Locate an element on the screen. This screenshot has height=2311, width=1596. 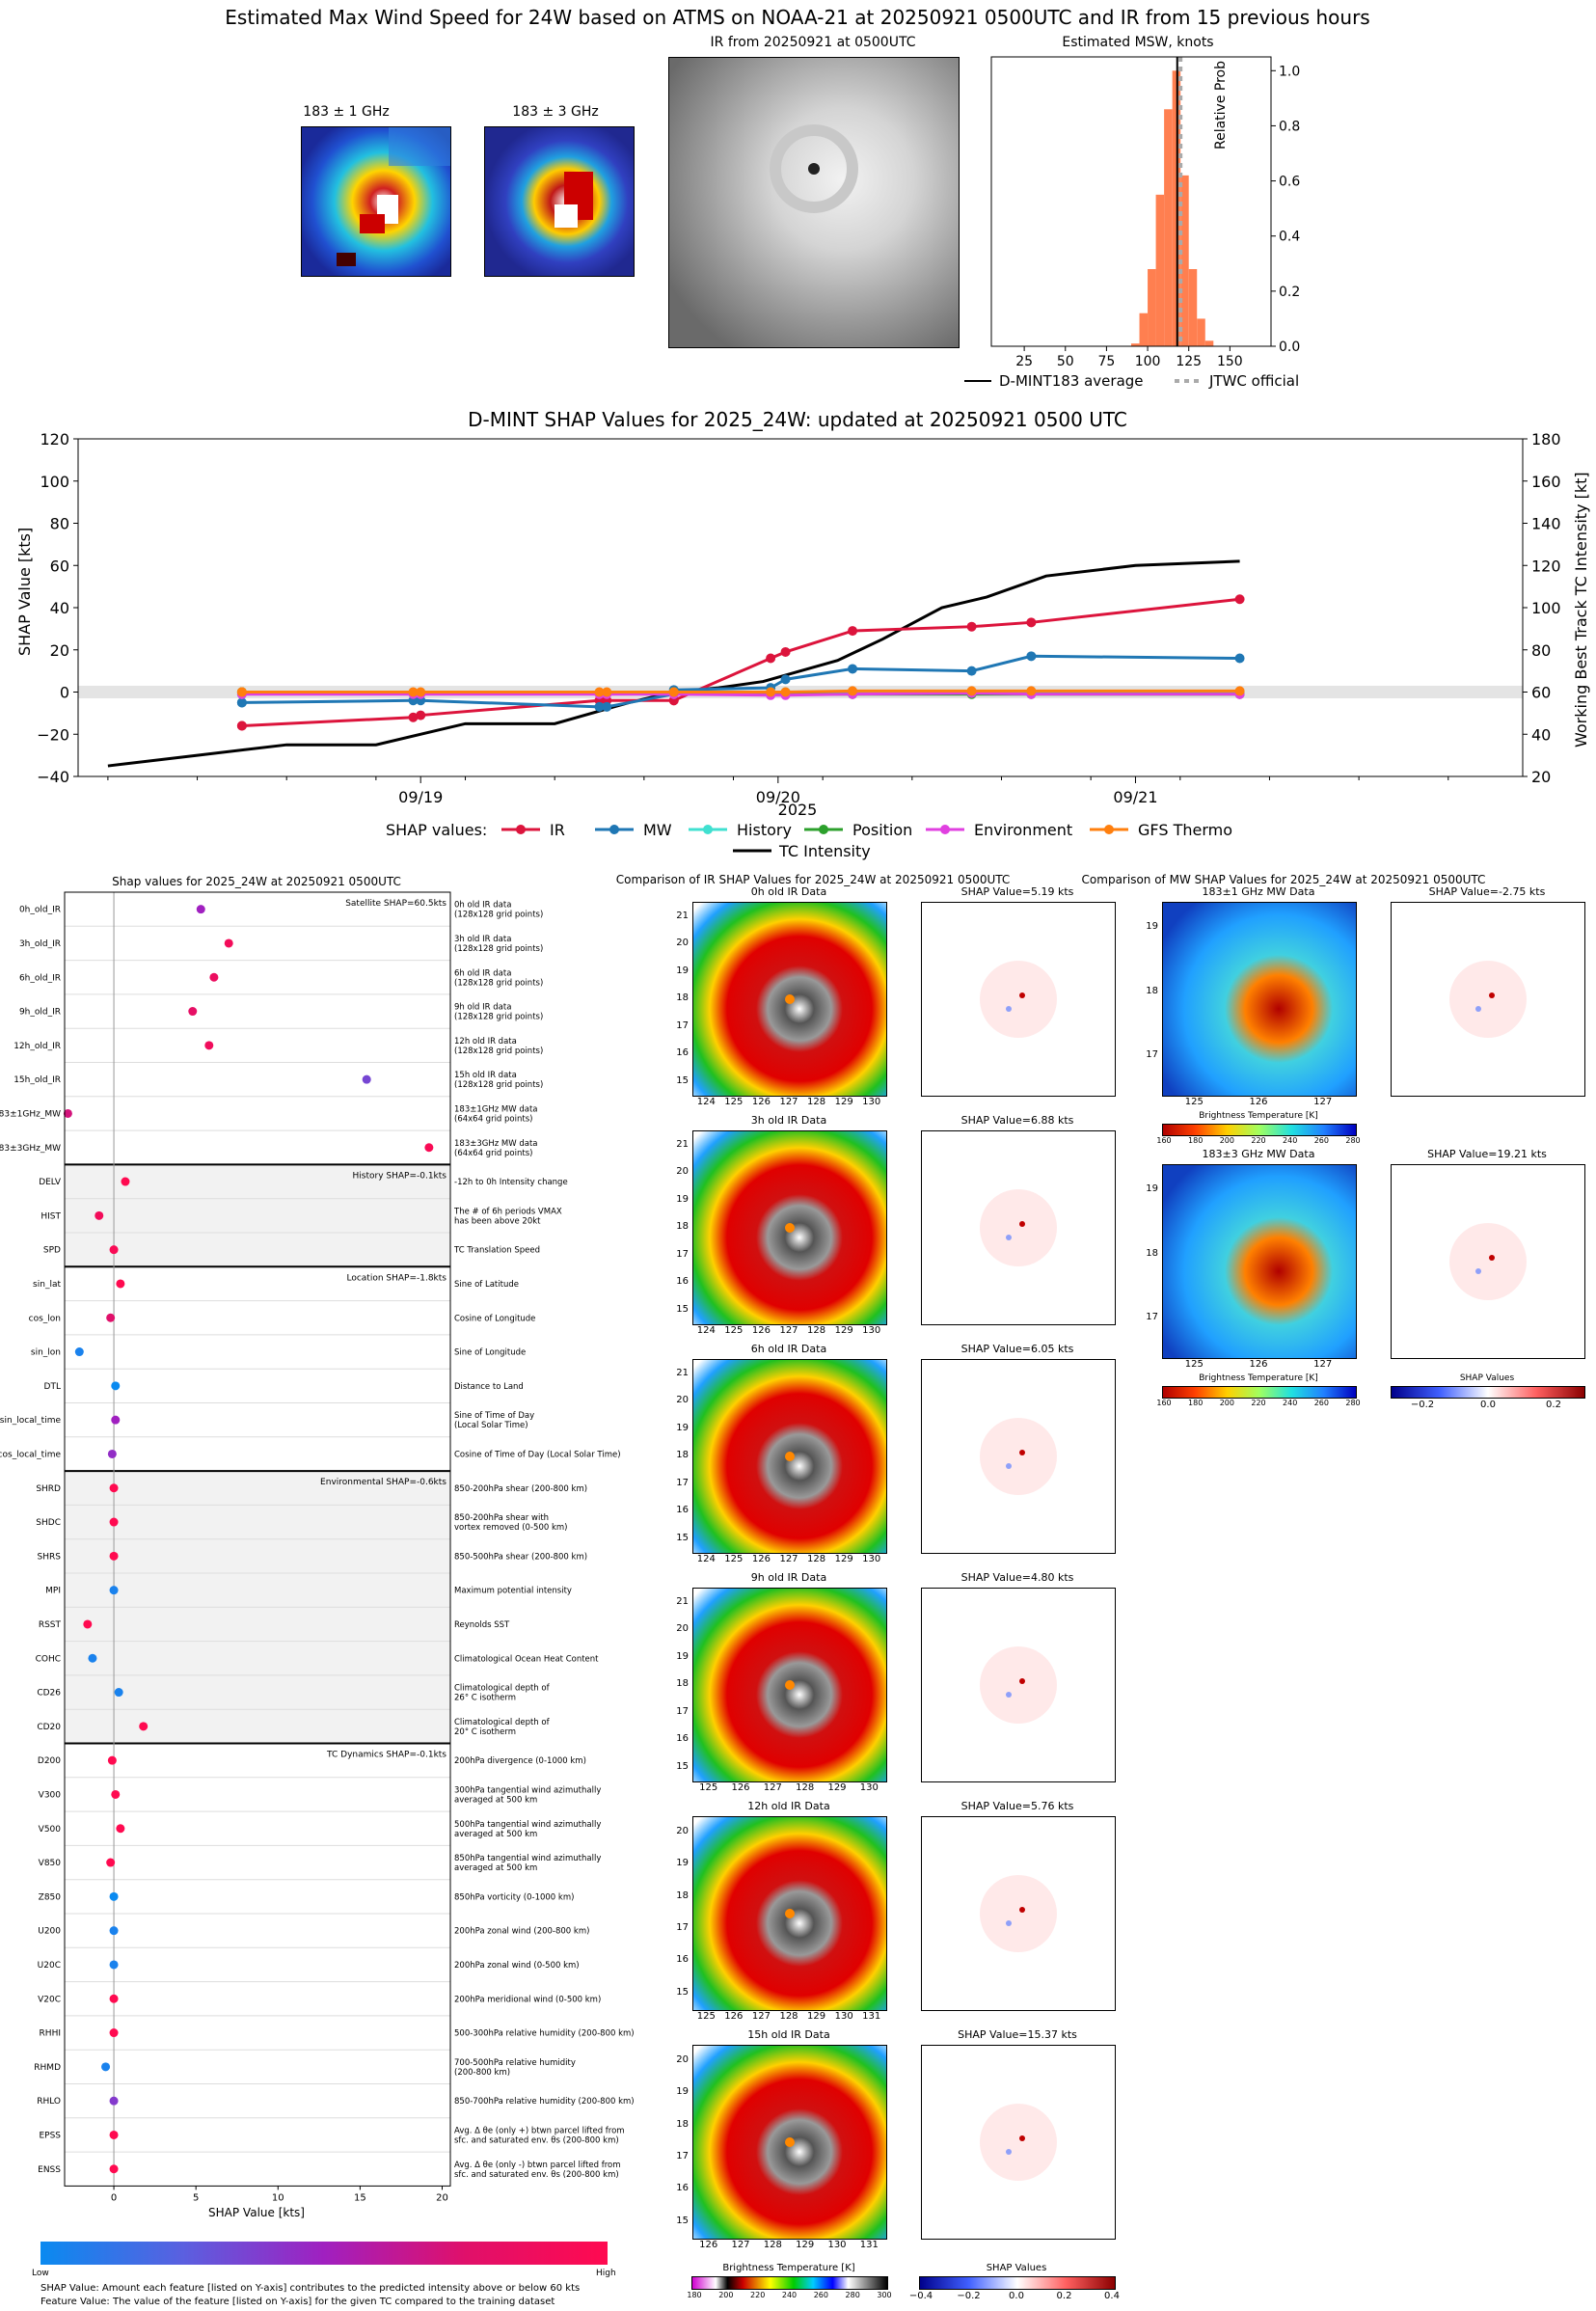
feature-desc: -12h to 0h Intensity change is located at coordinates (511, 1182).